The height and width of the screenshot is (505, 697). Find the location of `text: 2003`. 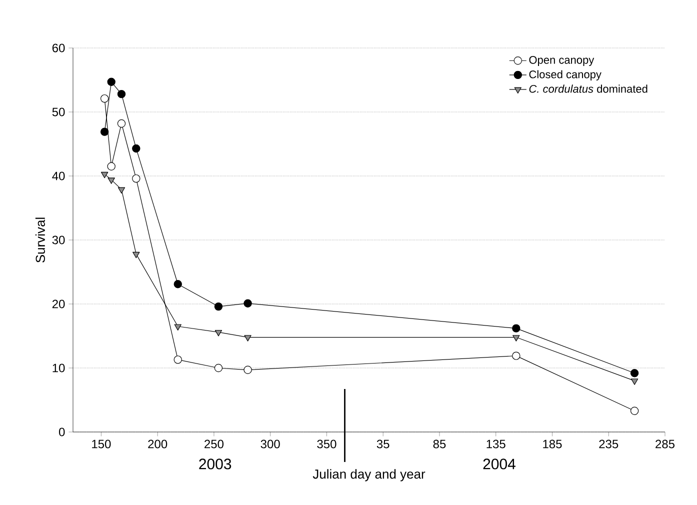

text: 2003 is located at coordinates (215, 464).